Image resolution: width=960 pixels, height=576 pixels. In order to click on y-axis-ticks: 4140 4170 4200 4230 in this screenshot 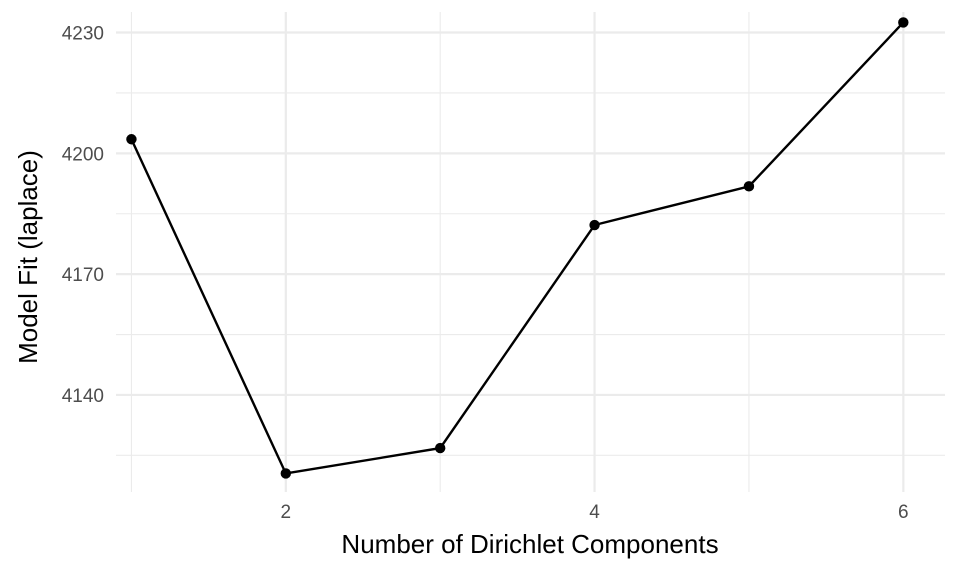, I will do `click(83, 215)`.